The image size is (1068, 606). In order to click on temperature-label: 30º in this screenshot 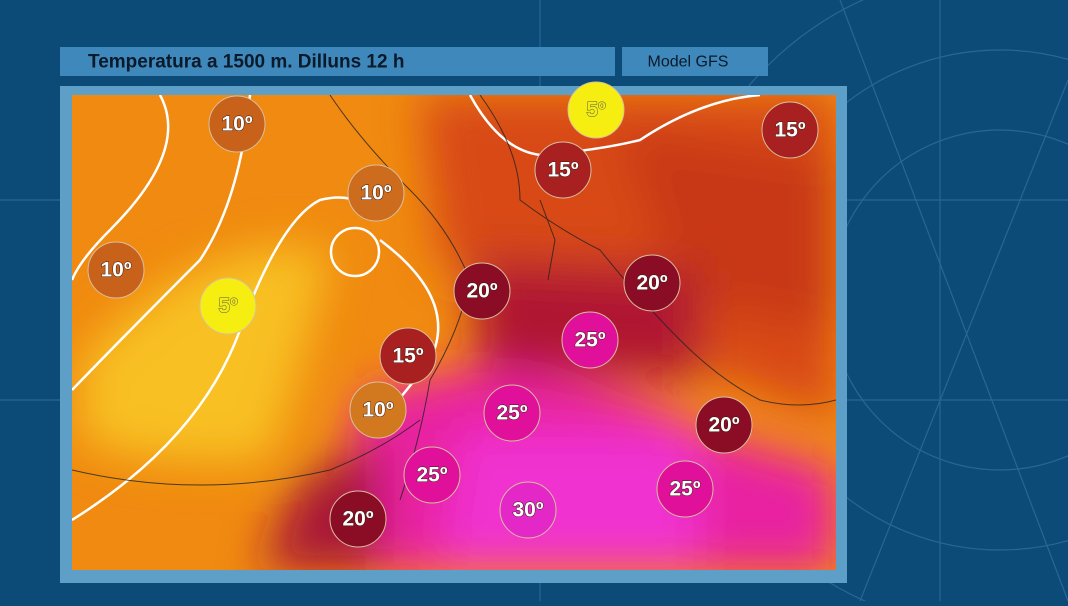, I will do `click(527, 510)`.